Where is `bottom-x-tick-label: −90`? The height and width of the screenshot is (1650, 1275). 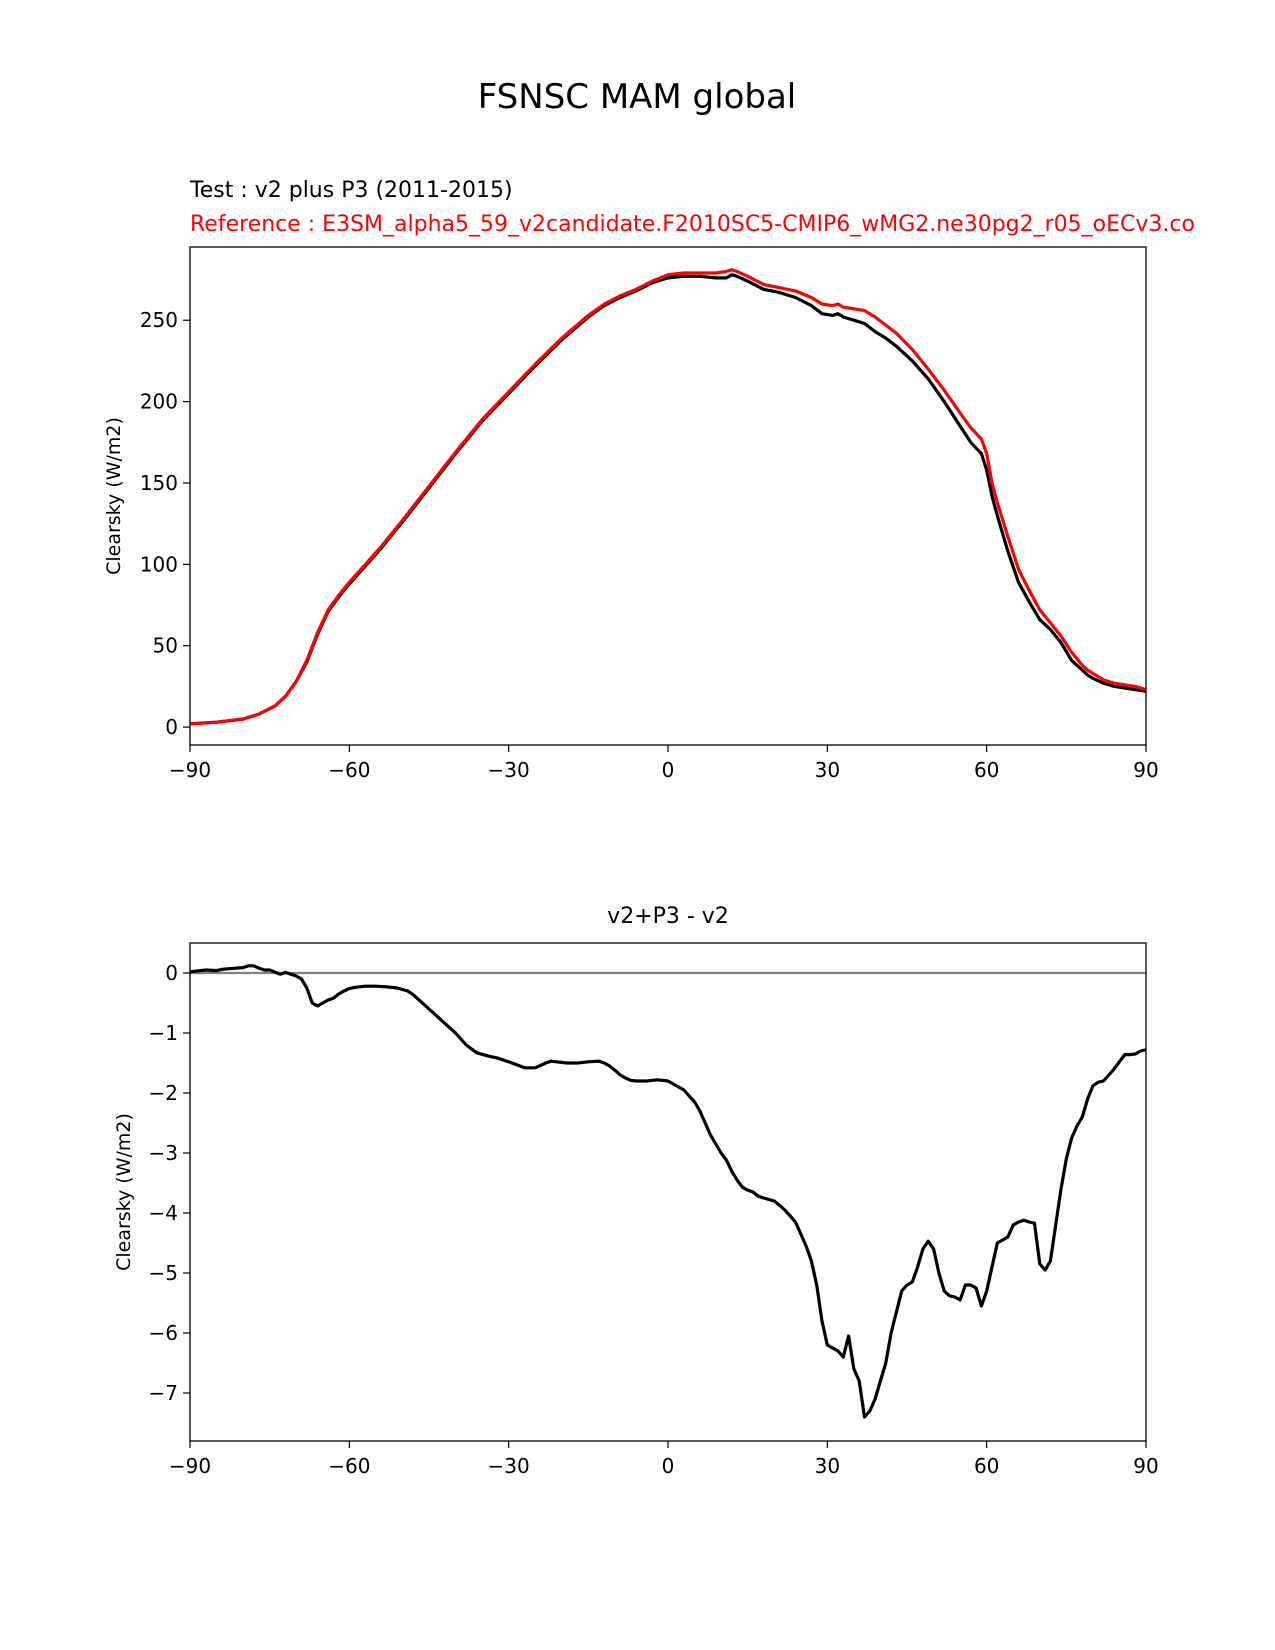
bottom-x-tick-label: −90 is located at coordinates (190, 1466).